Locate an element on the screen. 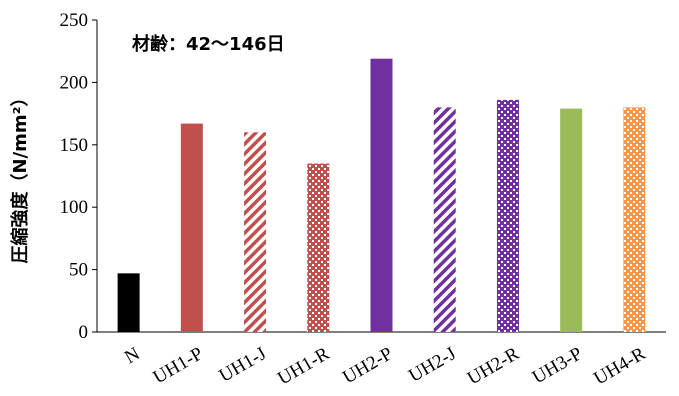  bar-uh4-r is located at coordinates (634, 219).